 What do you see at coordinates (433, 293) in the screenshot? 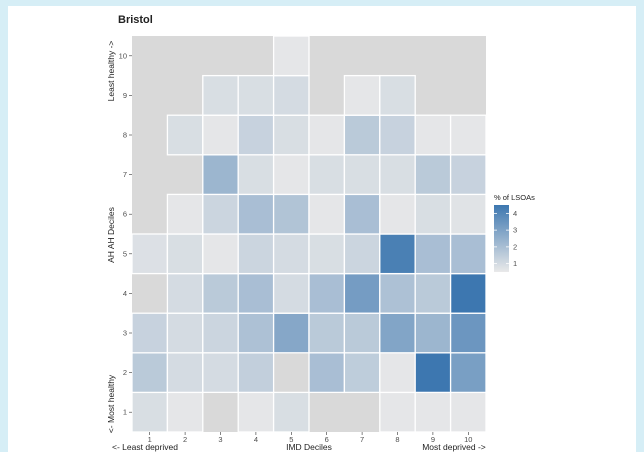
I see `heatmap-cell-imd9-ahah4` at bounding box center [433, 293].